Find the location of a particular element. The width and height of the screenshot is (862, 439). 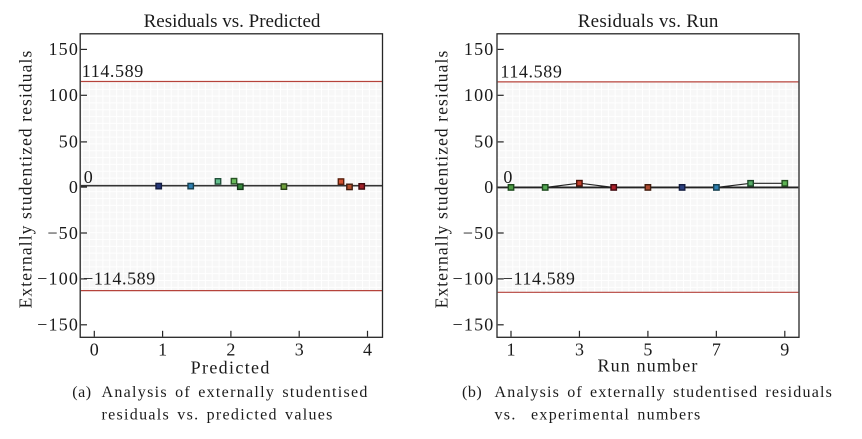

svg-text: (a) is located at coordinates (81, 392).